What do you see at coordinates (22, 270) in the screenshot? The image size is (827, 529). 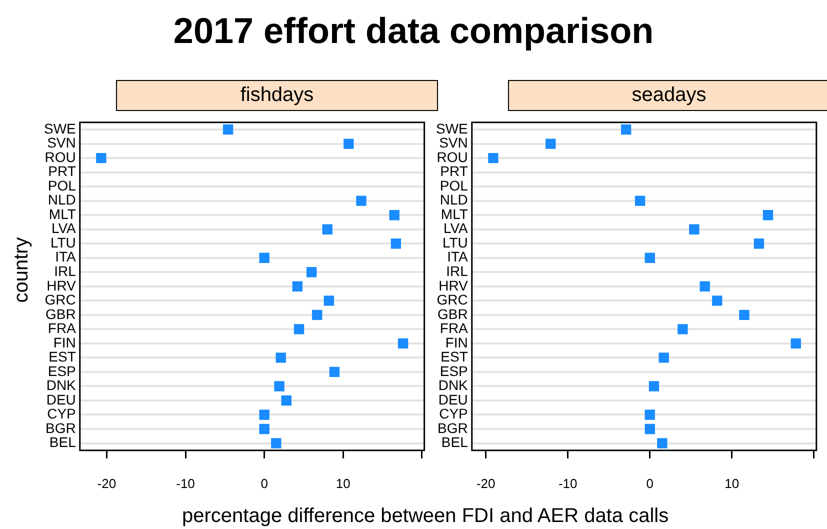 I see `y-axis-title: country` at bounding box center [22, 270].